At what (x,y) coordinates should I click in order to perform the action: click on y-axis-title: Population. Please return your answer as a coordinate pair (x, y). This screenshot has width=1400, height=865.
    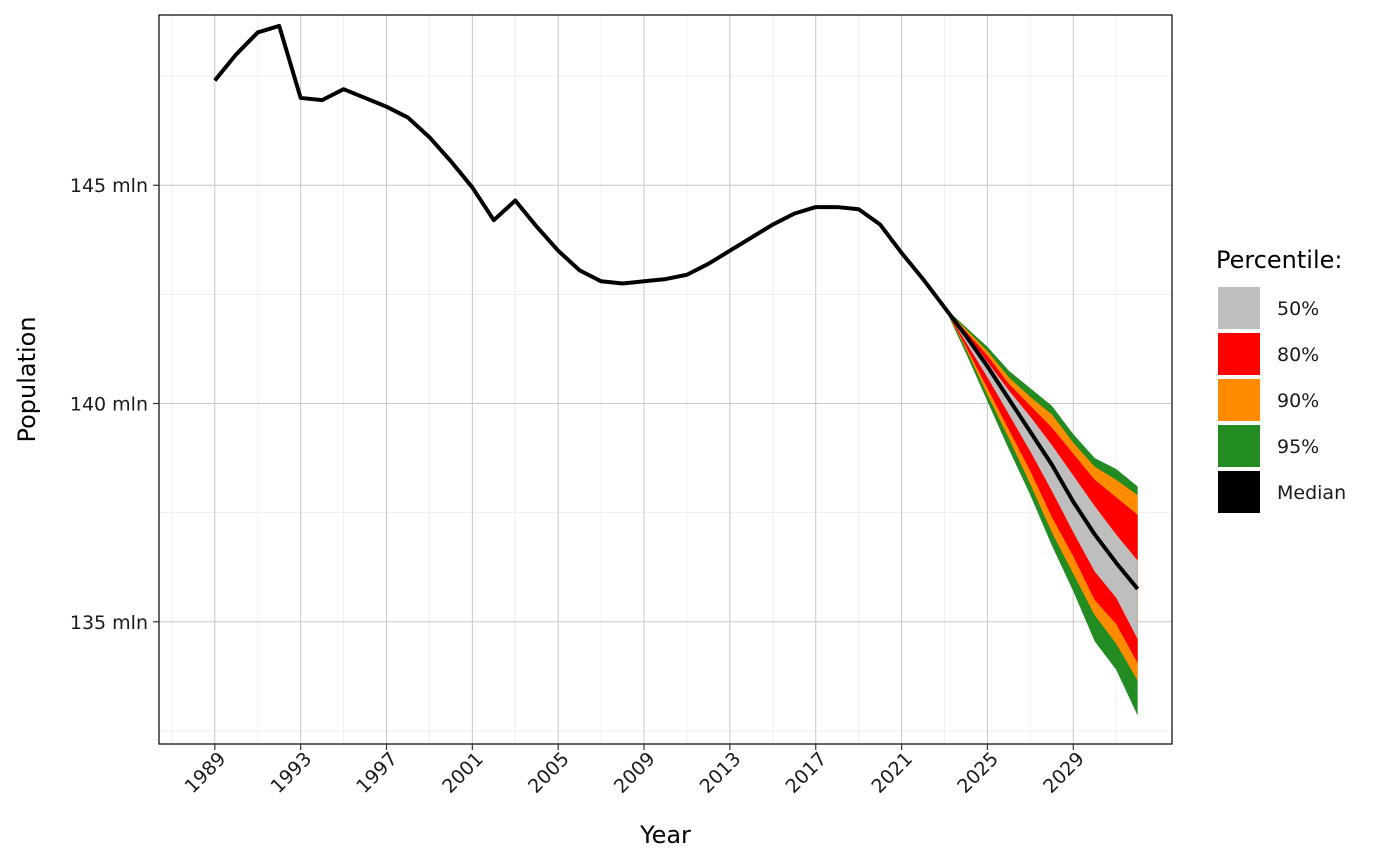
    Looking at the image, I should click on (27, 379).